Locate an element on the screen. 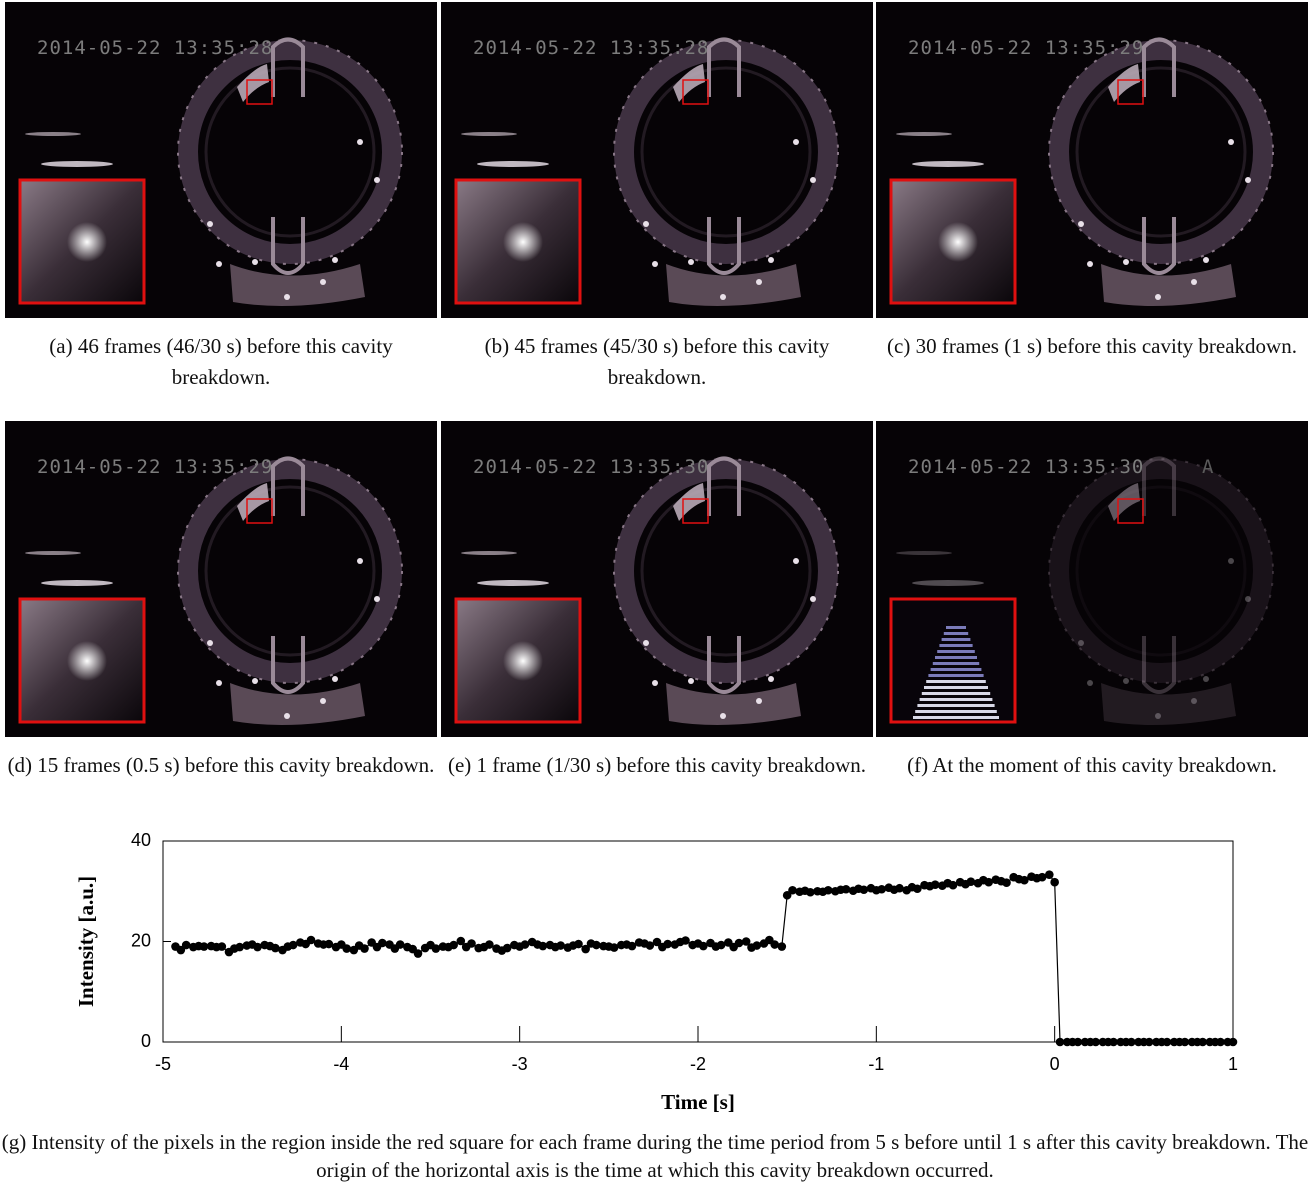  x-tick-label: -4 is located at coordinates (341, 1064).